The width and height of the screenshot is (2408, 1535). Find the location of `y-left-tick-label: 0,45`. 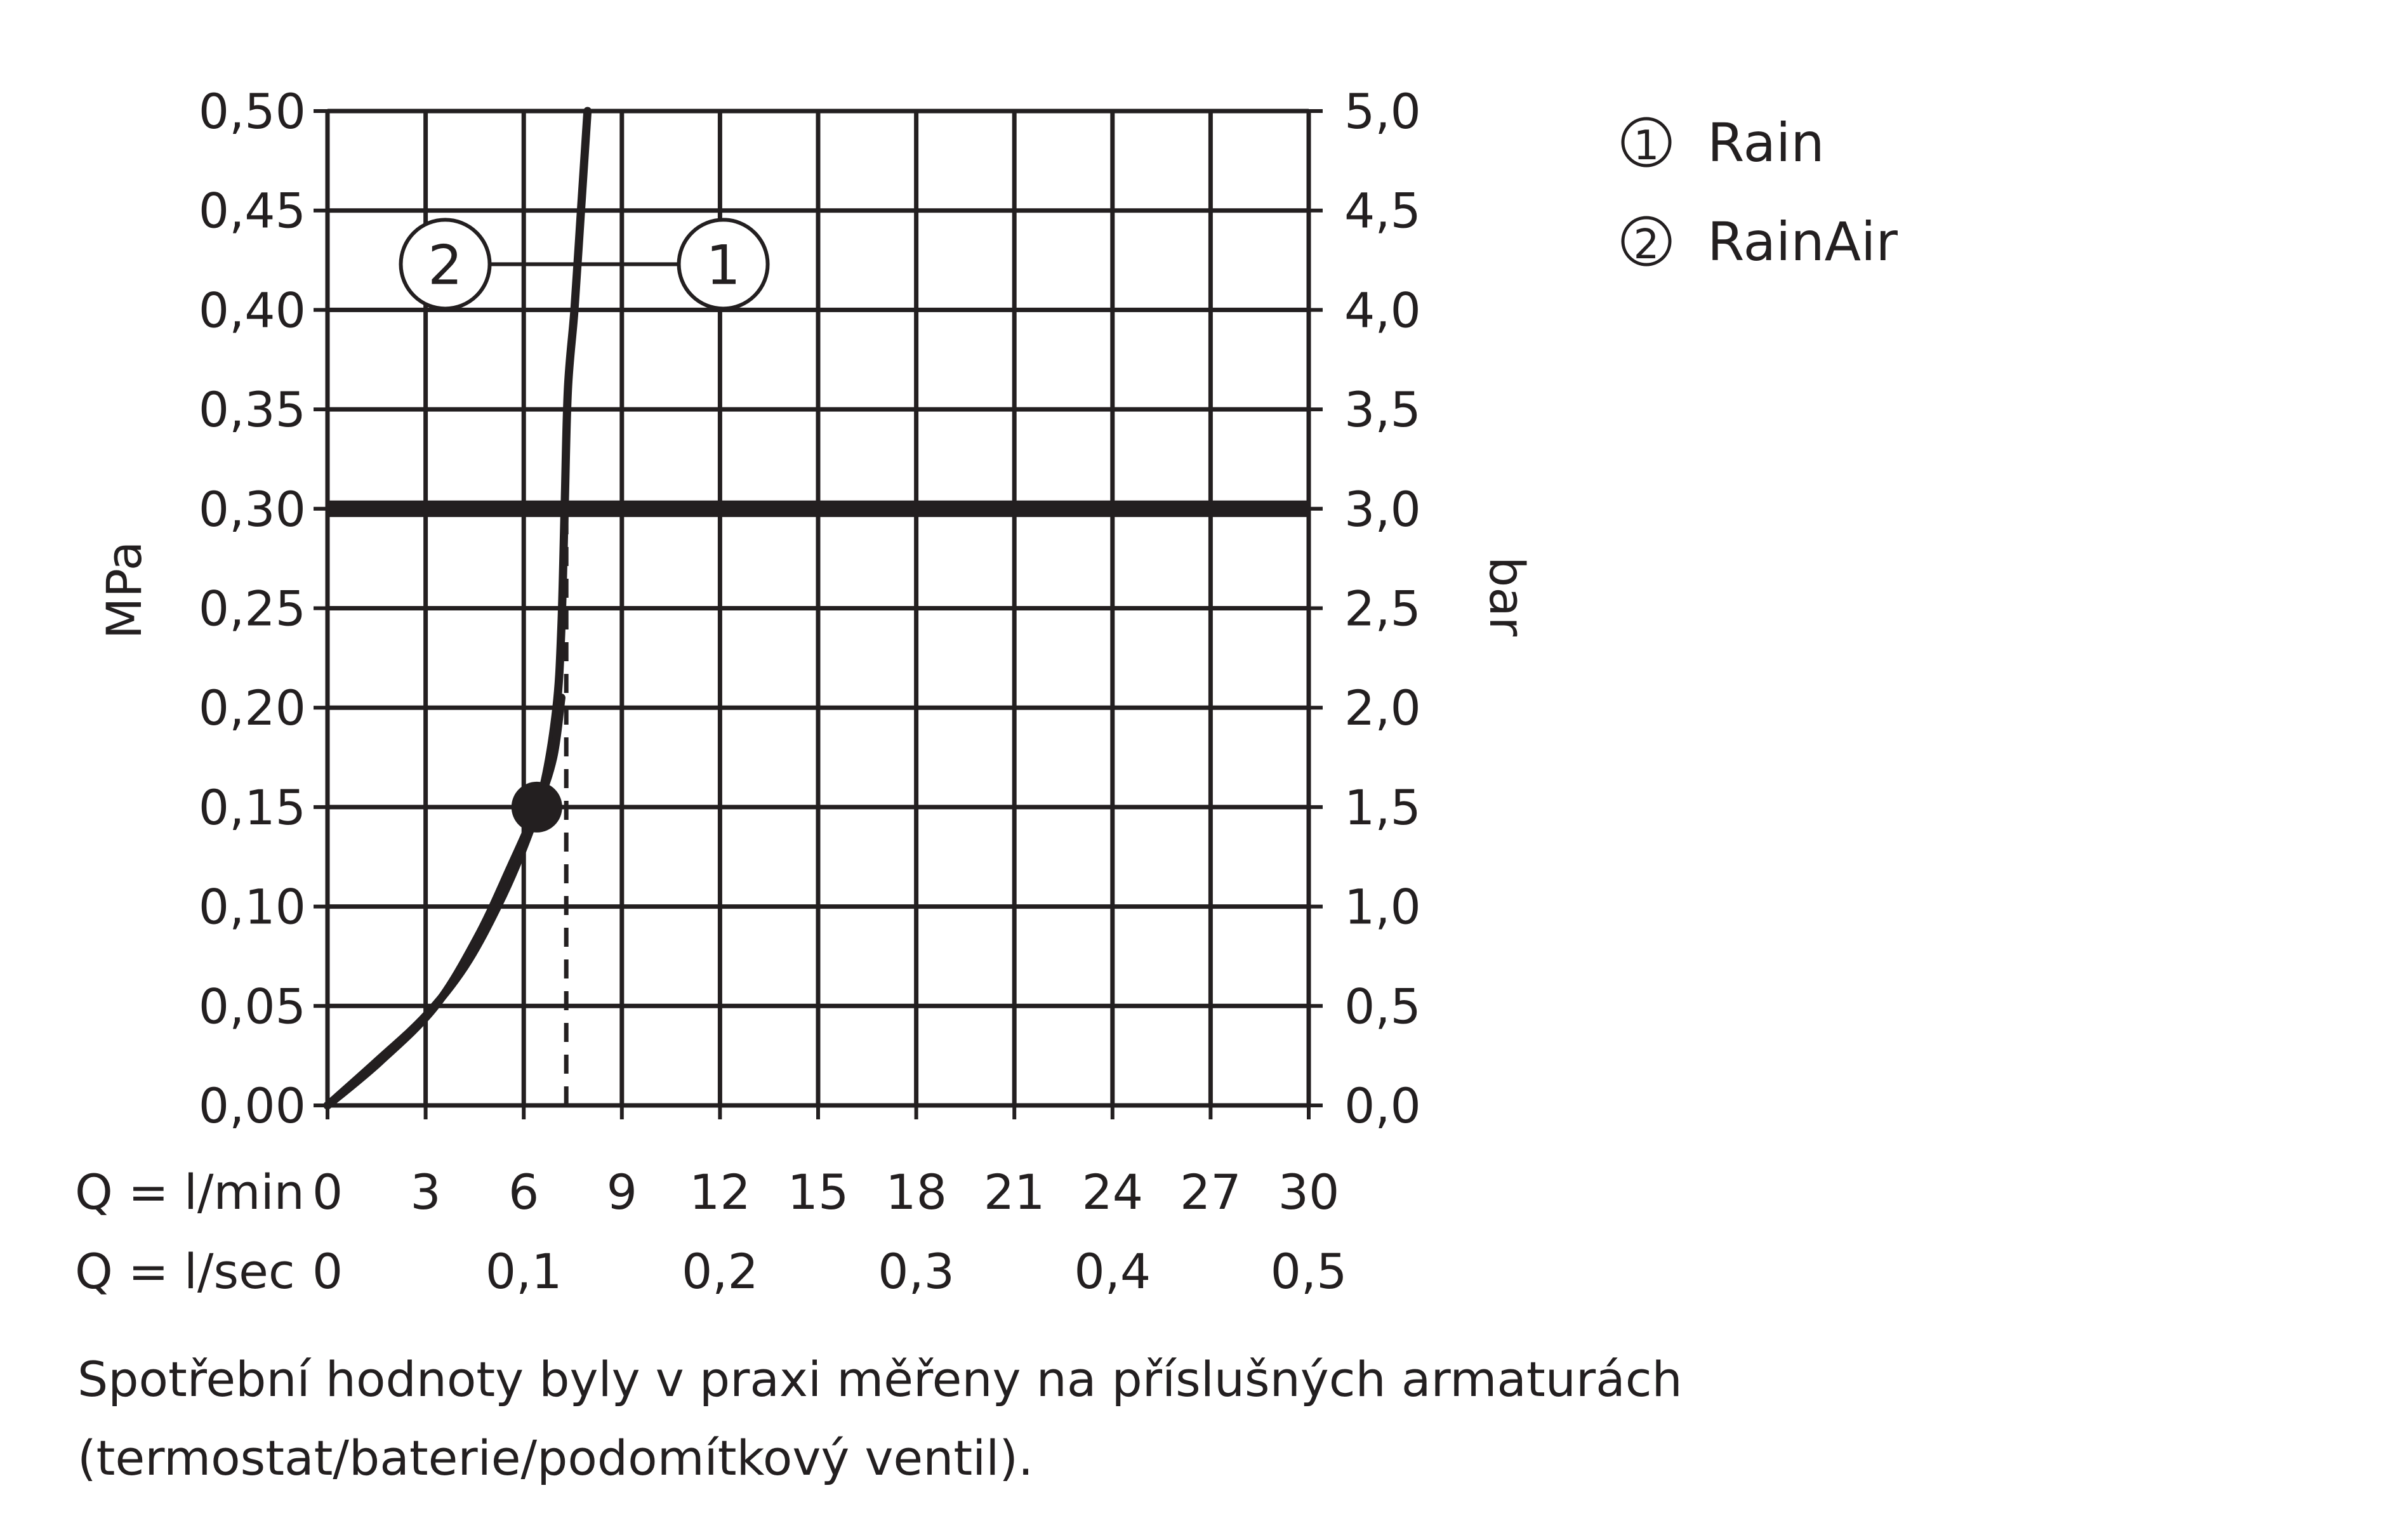

y-left-tick-label: 0,45 is located at coordinates (252, 211).